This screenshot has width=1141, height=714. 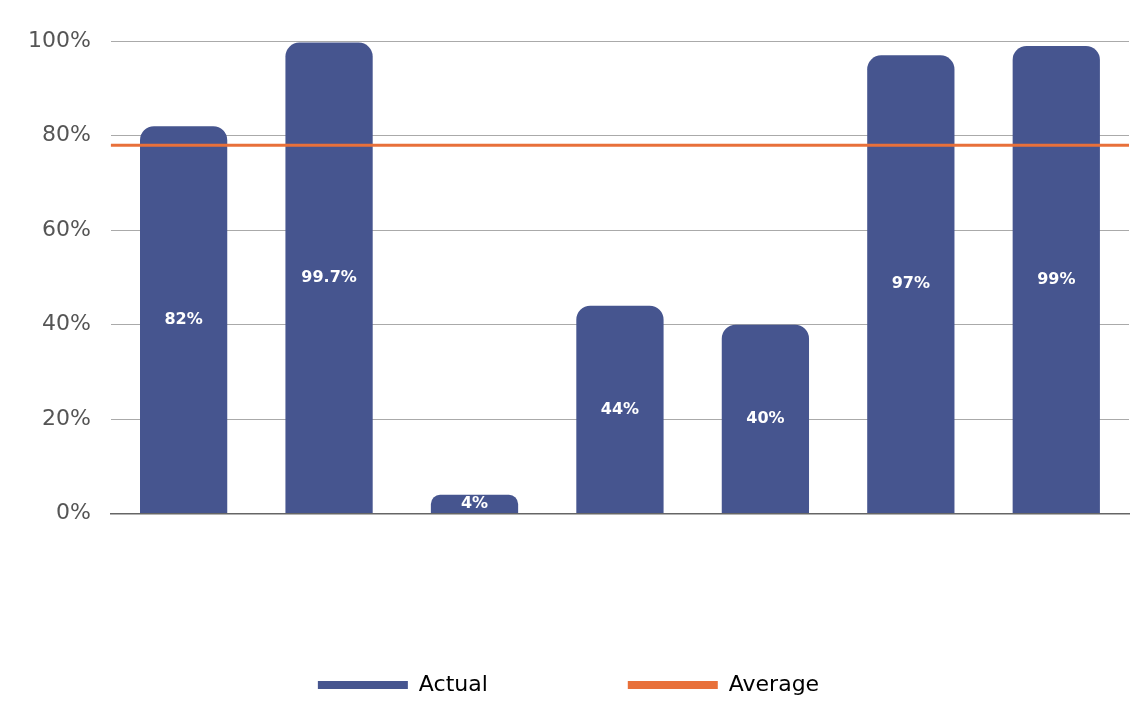 I want to click on data-label: 99%, so click(x=1056, y=278).